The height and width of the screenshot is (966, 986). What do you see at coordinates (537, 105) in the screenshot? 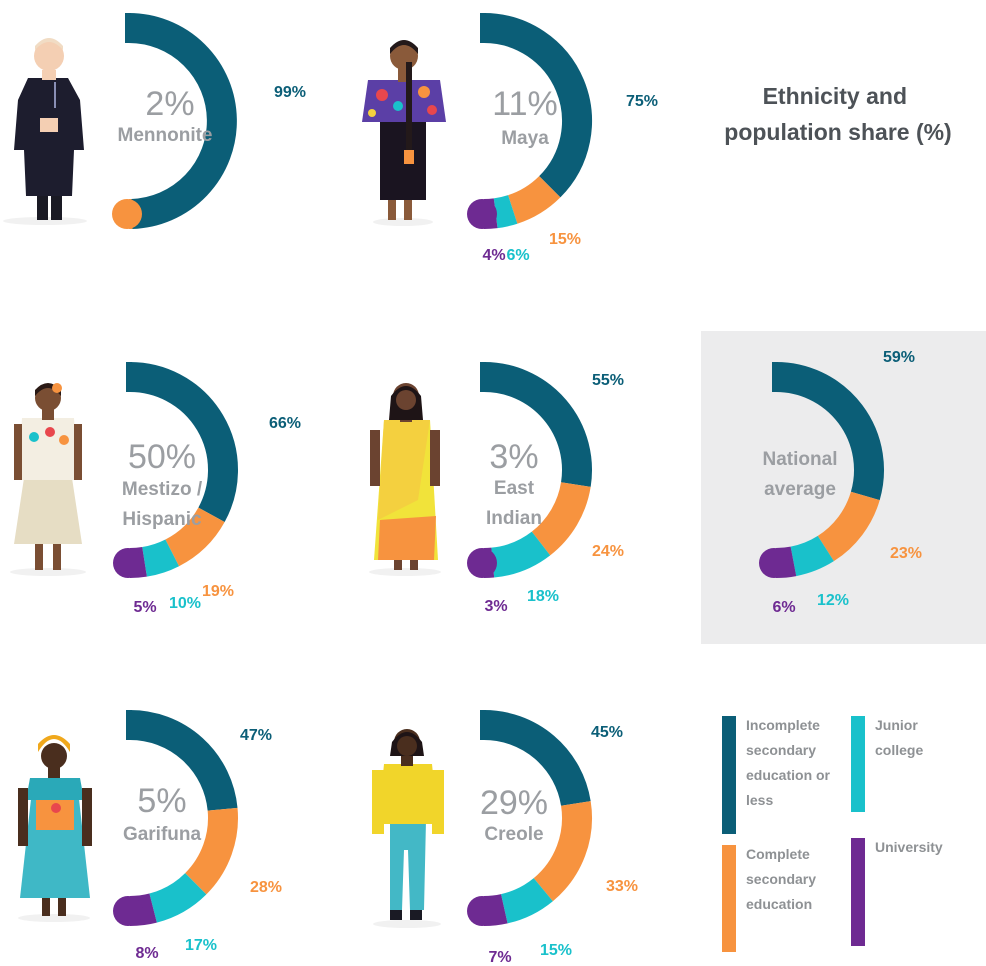
I see `segment-maya-incomplete-secondary` at bounding box center [537, 105].